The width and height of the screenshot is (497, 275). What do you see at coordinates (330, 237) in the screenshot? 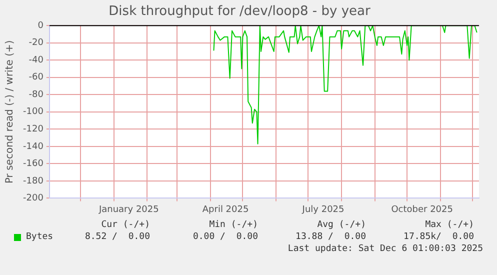
I see `text: 13.88 / 0.00` at bounding box center [330, 237].